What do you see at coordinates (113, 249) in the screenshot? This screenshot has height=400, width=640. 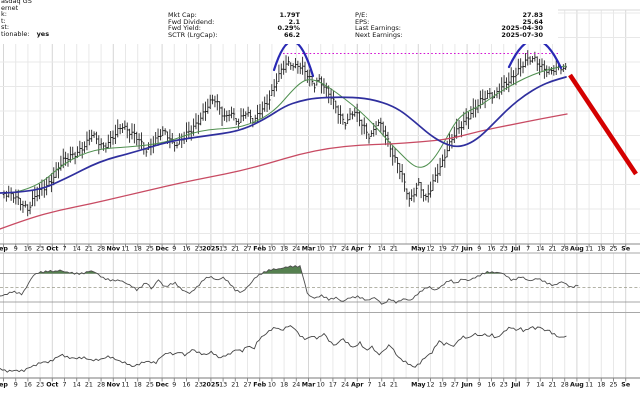 I see `x-axis-tick-label: Nov` at bounding box center [113, 249].